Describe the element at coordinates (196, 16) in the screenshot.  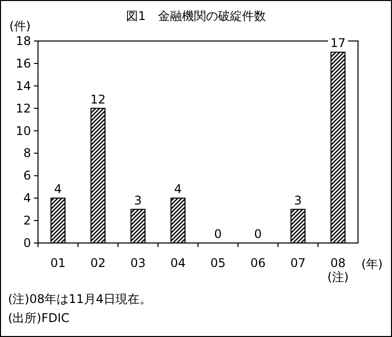
I see `title: 図1 金融機関の破綻件数` at that location.